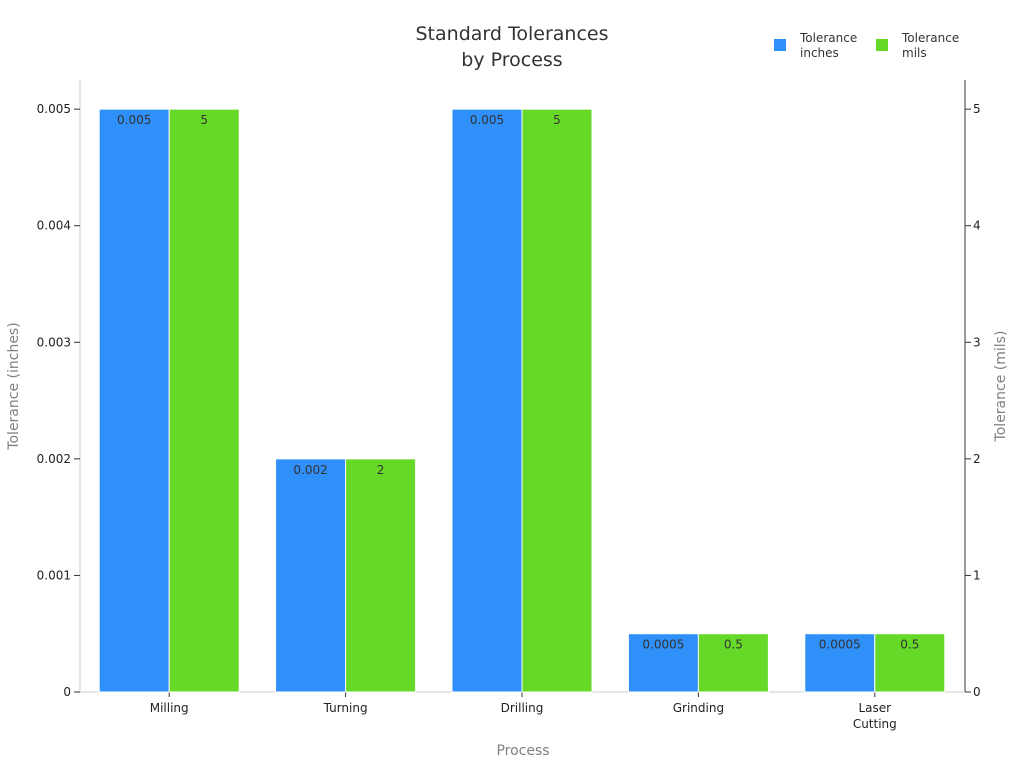  Describe the element at coordinates (522, 751) in the screenshot. I see `x-axis-title: Process` at that location.